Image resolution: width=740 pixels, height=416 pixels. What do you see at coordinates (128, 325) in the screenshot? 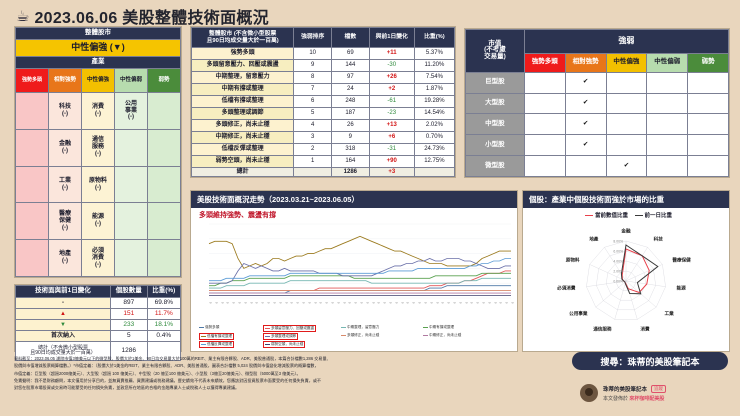
I see `change-row-count: 233` at bounding box center [128, 325].